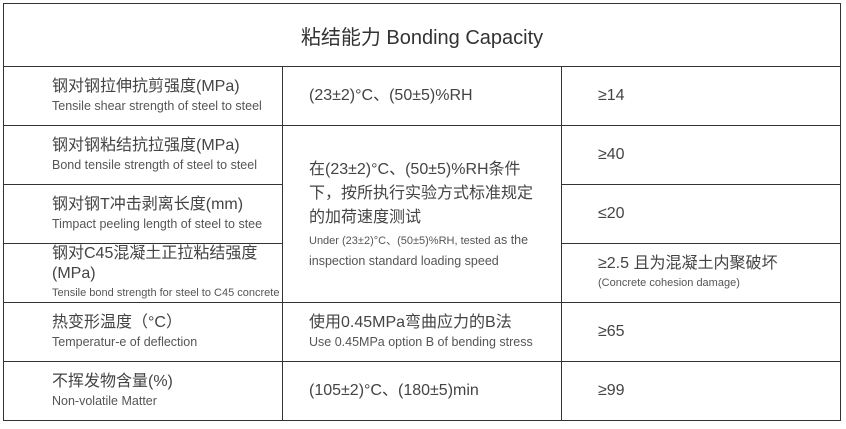 The image size is (846, 429). Describe the element at coordinates (146, 86) in the screenshot. I see `property-zh: 钢对钢拉伸抗剪强度(MPa)` at that location.